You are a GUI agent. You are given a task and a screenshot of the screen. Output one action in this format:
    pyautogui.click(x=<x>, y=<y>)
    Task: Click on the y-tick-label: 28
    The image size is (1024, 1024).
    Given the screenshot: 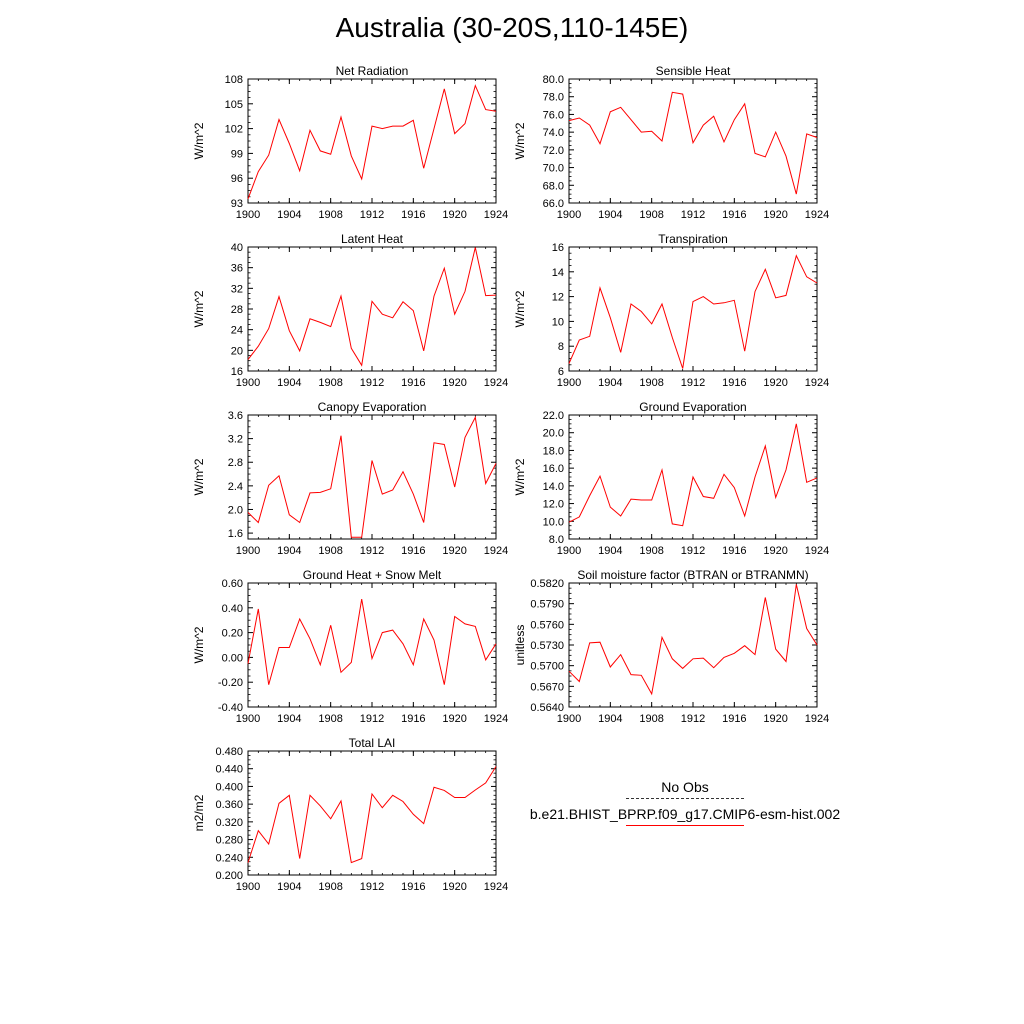 What is the action you would take?
    pyautogui.click(x=237, y=310)
    